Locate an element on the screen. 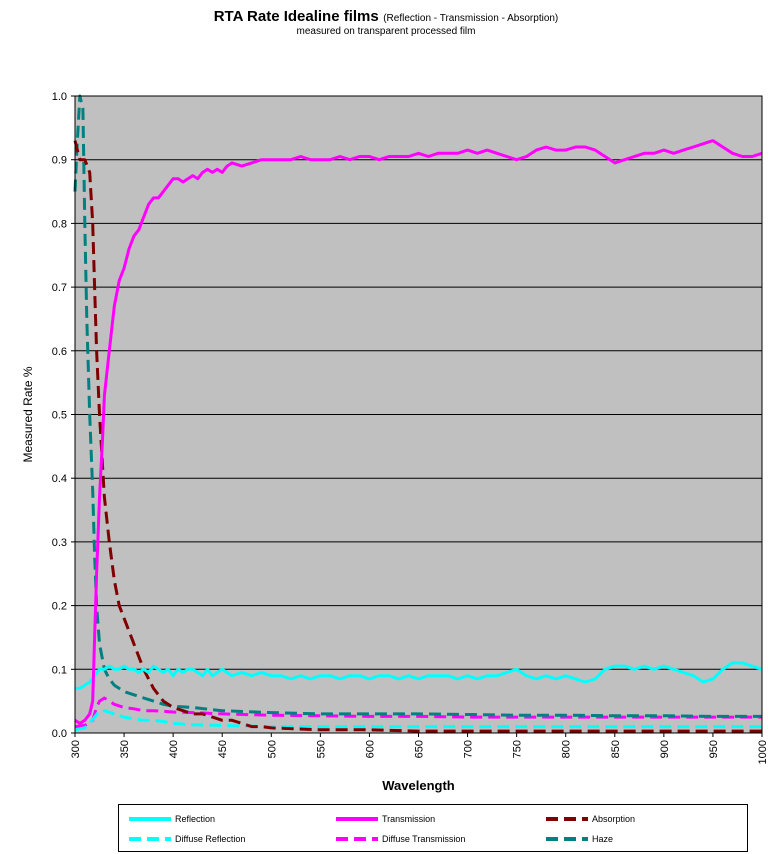 The image size is (772, 854). legend-label: Transmission is located at coordinates (409, 819).